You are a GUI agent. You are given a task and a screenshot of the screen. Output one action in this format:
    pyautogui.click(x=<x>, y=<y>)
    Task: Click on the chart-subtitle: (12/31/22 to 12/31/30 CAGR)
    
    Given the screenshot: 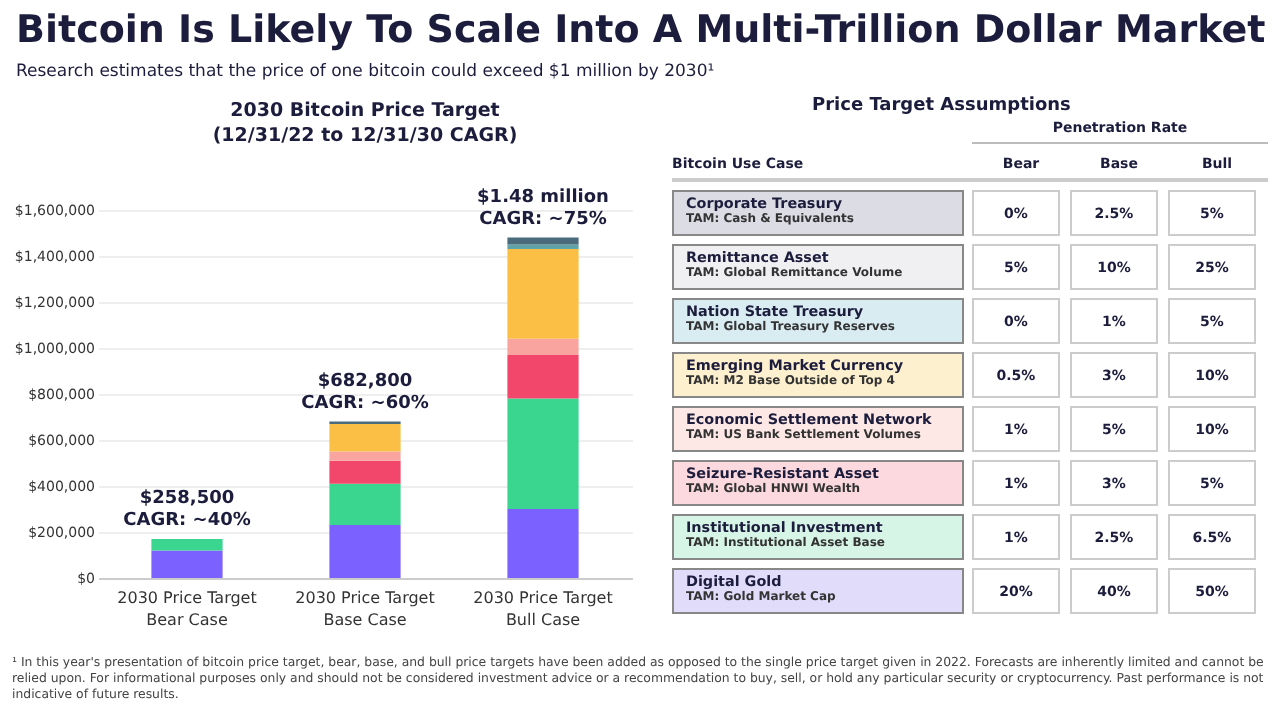 What is the action you would take?
    pyautogui.click(x=365, y=135)
    